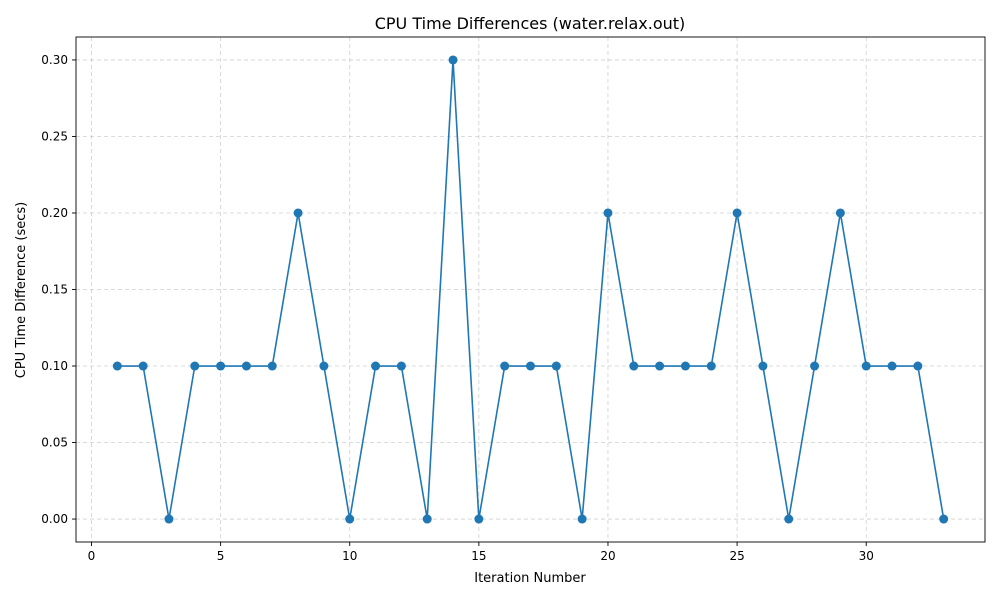 Image resolution: width=1000 pixels, height=604 pixels. Describe the element at coordinates (530, 578) in the screenshot. I see `x-axis-label: Iteration Number` at that location.